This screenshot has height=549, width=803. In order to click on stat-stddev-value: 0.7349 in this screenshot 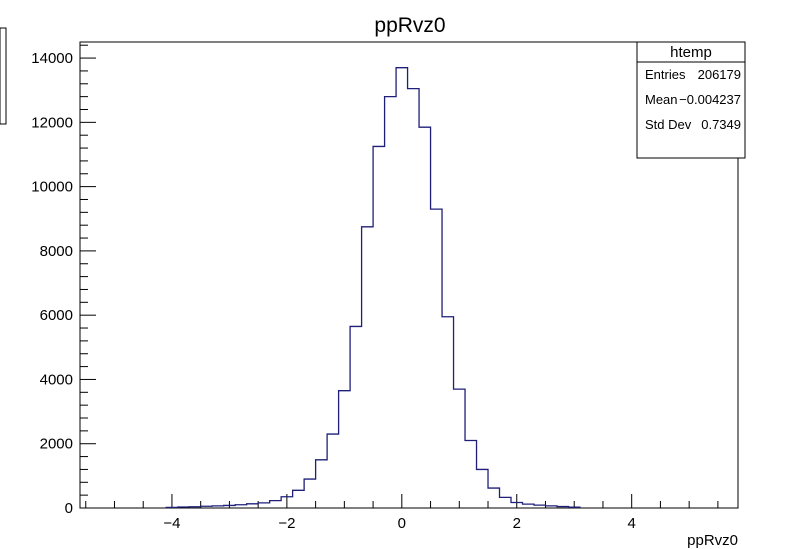, I will do `click(721, 124)`.